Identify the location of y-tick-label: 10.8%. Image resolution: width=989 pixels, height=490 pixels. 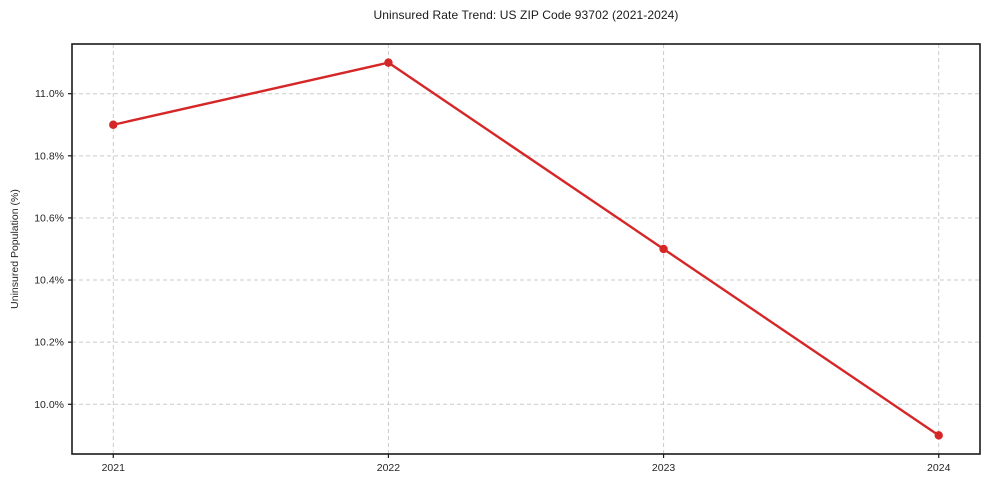
(49, 156).